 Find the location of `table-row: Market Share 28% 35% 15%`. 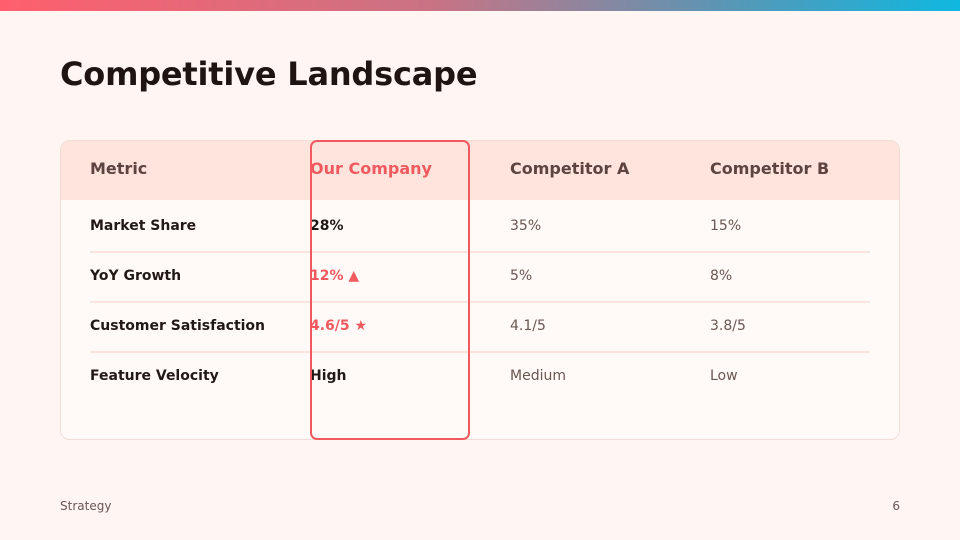

table-row: Market Share 28% 35% 15% is located at coordinates (480, 227).